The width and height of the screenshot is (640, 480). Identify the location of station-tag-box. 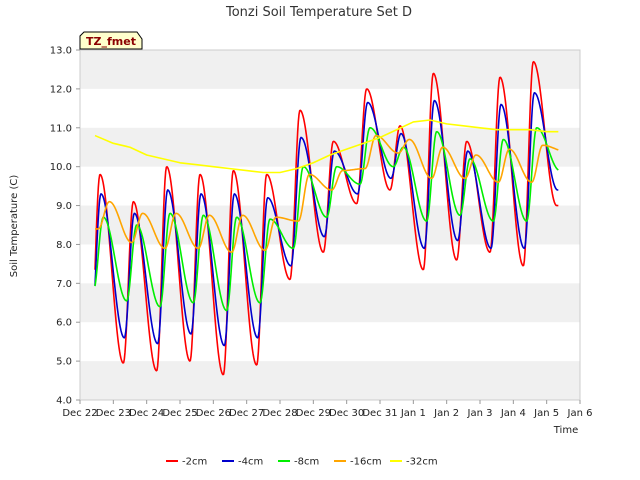
(111, 40).